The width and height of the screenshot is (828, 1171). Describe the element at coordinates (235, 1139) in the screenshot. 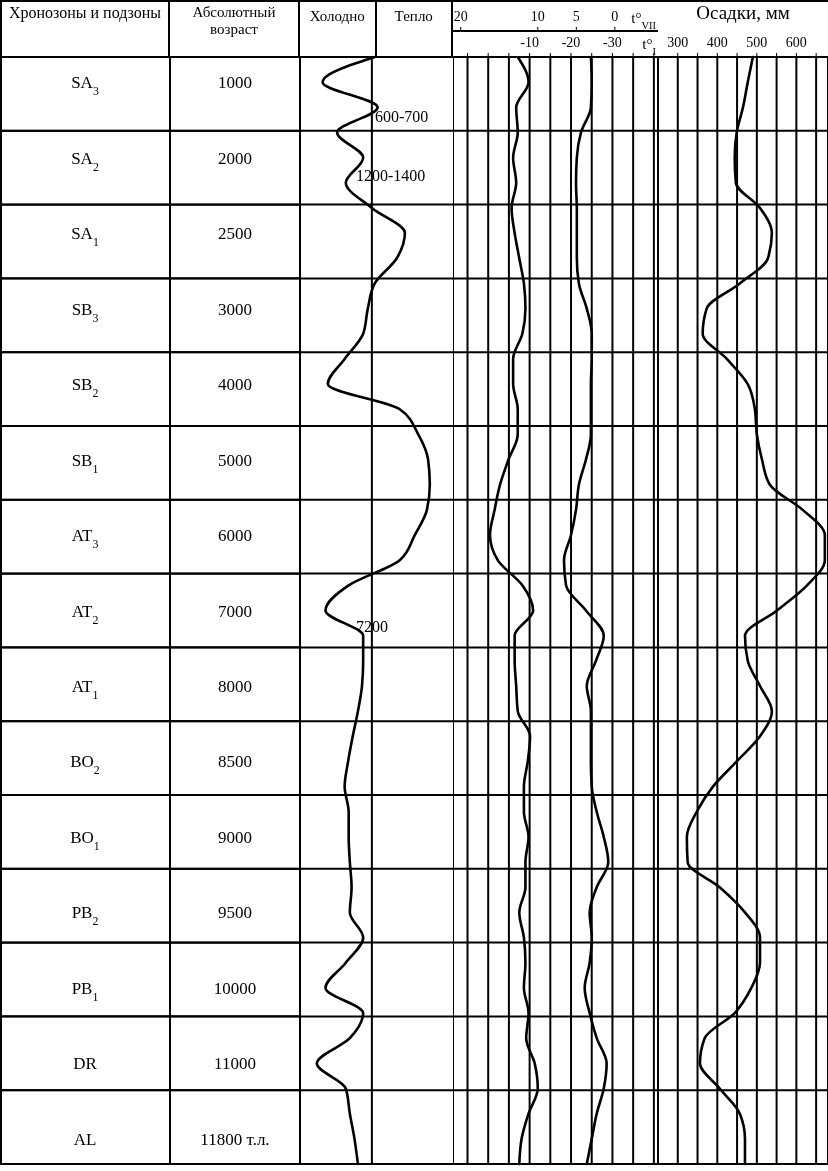

I see `y2-tick-label: 11800 т.л.` at that location.